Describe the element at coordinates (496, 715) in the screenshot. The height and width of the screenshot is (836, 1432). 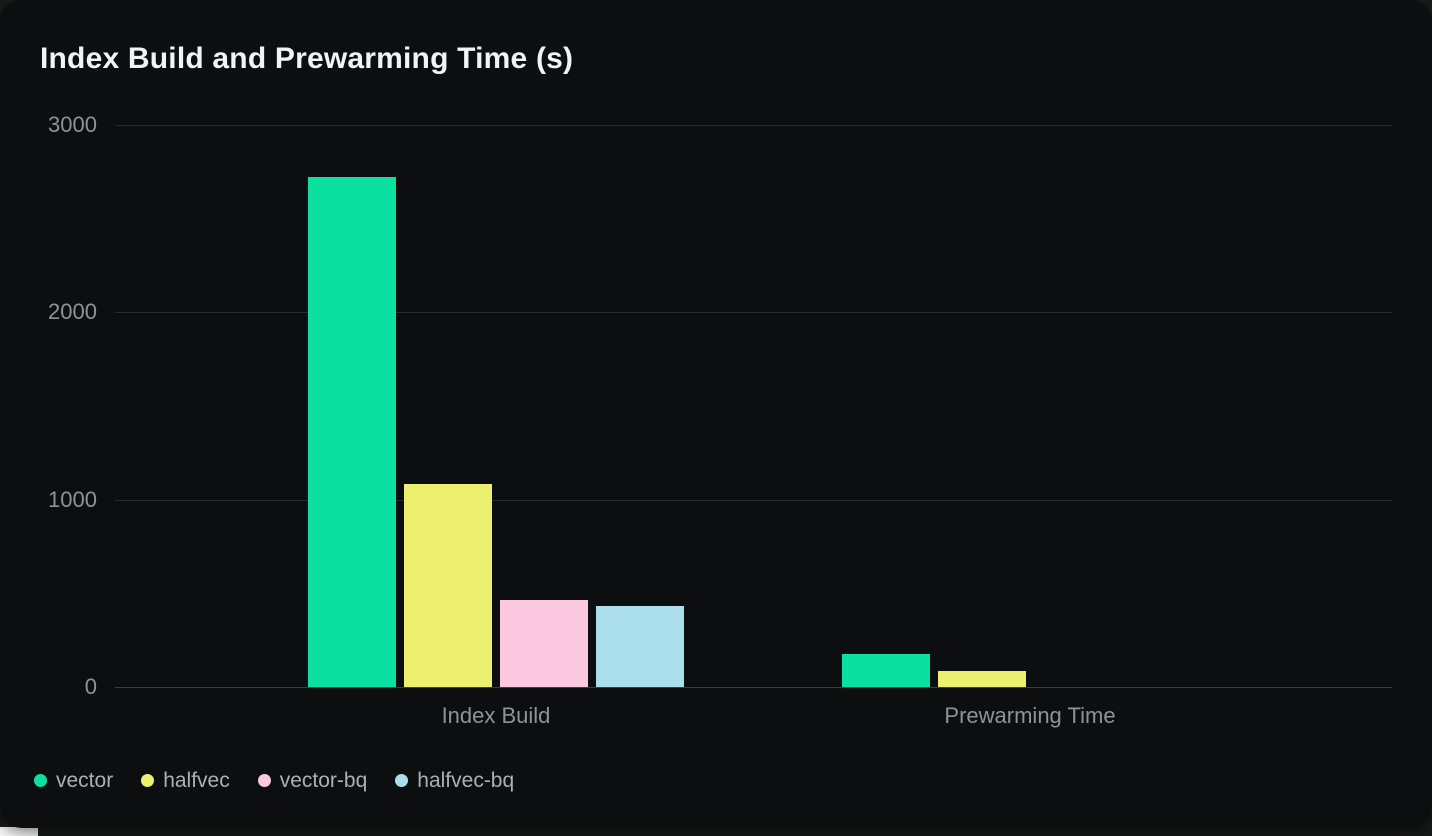
I see `x-axis-label-index-build: Index Build` at that location.